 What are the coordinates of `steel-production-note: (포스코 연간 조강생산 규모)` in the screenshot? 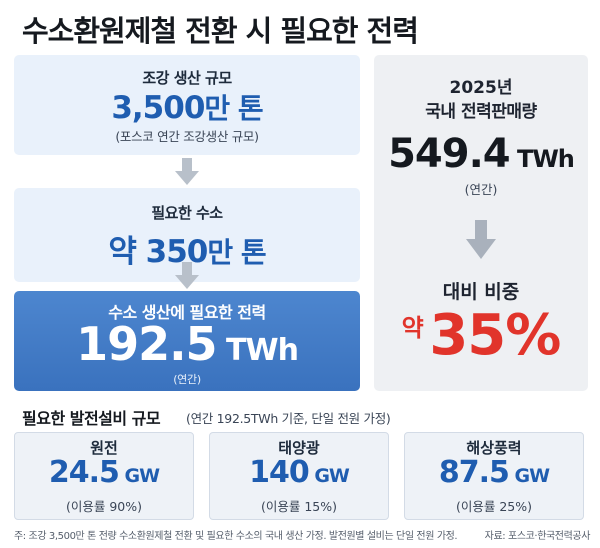 It's located at (187, 136).